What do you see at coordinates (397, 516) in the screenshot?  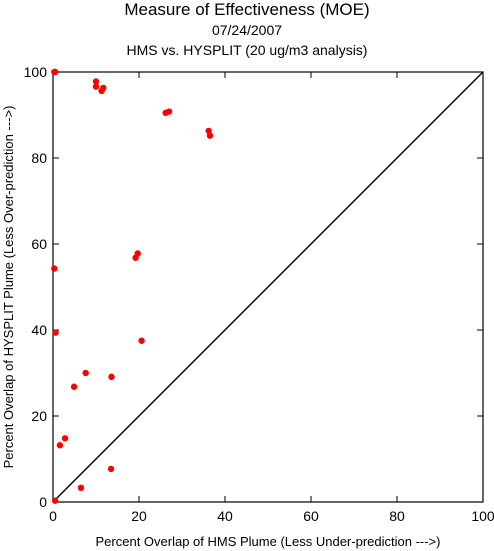 I see `x-tick-label: 80` at bounding box center [397, 516].